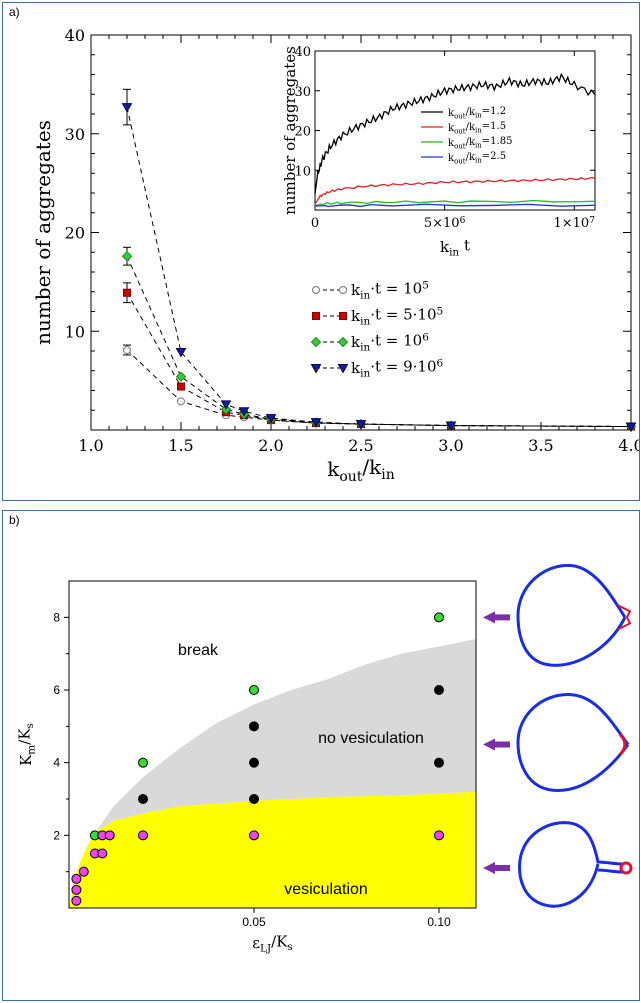 The width and height of the screenshot is (641, 1003). What do you see at coordinates (315, 223) in the screenshot?
I see `inset-x-tick-label: 0` at bounding box center [315, 223].